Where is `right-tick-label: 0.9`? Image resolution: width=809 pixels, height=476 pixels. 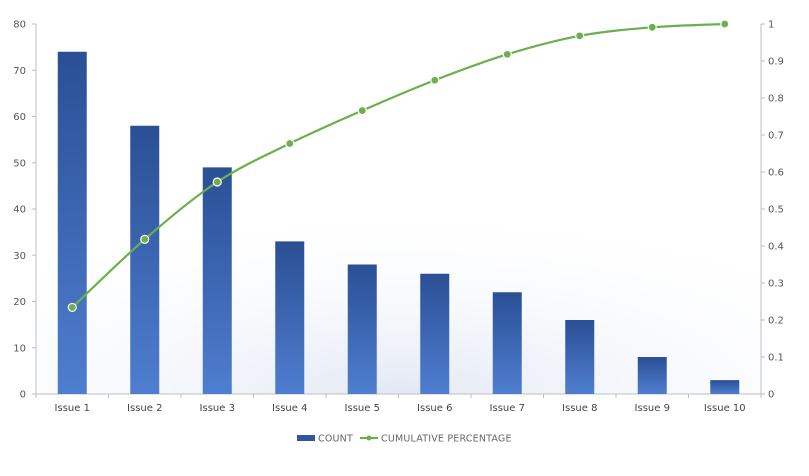
right-tick-label: 0.9 is located at coordinates (776, 62).